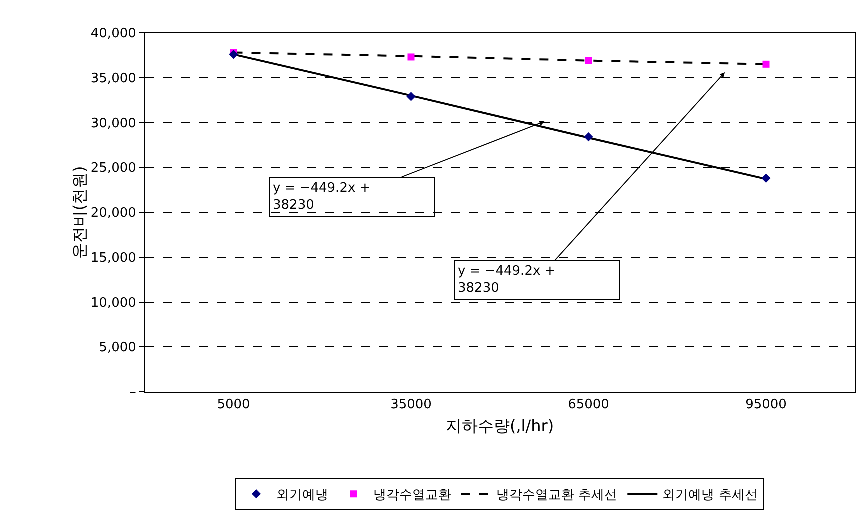  I want to click on y-tick-label: 30,000, so click(113, 124).